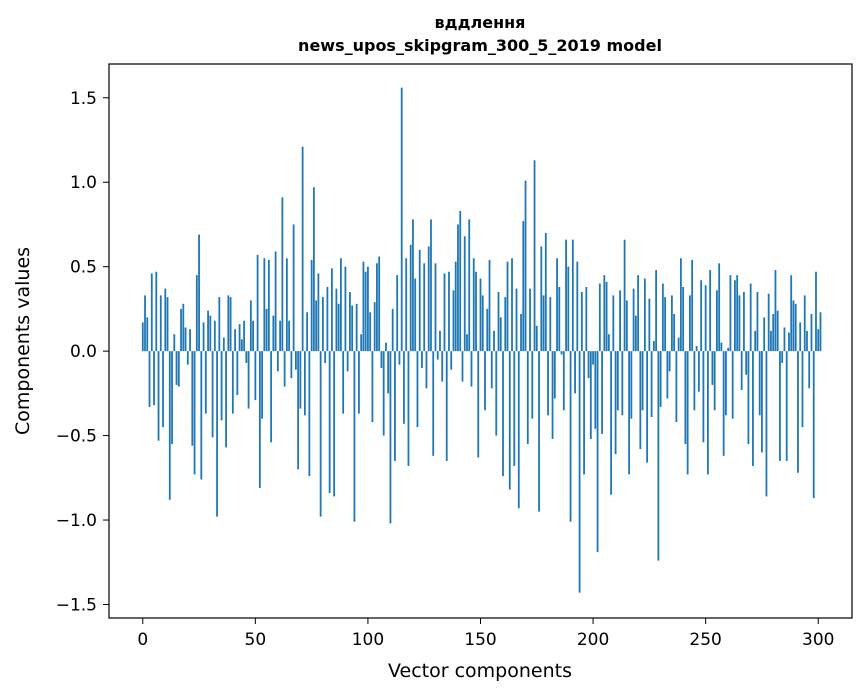  I want to click on x-tick-label: 250, so click(705, 640).